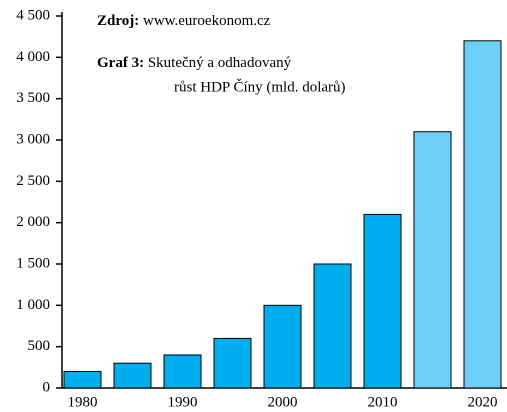  Describe the element at coordinates (120, 63) in the screenshot. I see `graph-label: Graf 3:` at that location.